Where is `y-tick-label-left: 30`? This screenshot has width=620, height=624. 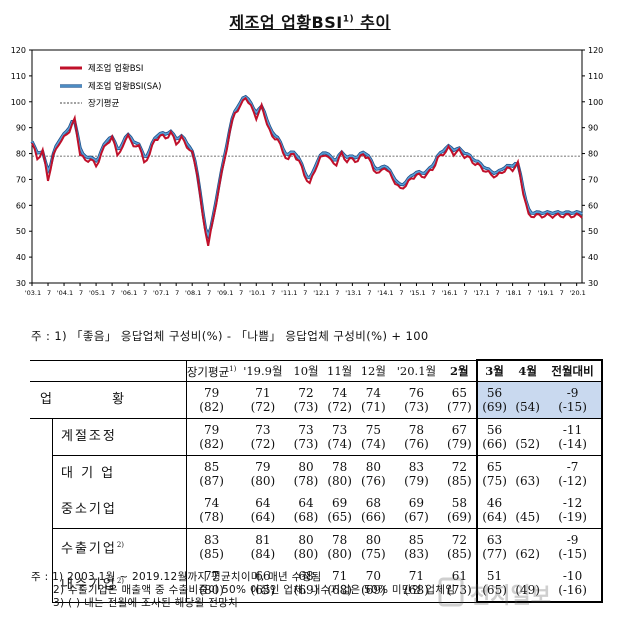
y-tick-label-left: 30 is located at coordinates (21, 283).